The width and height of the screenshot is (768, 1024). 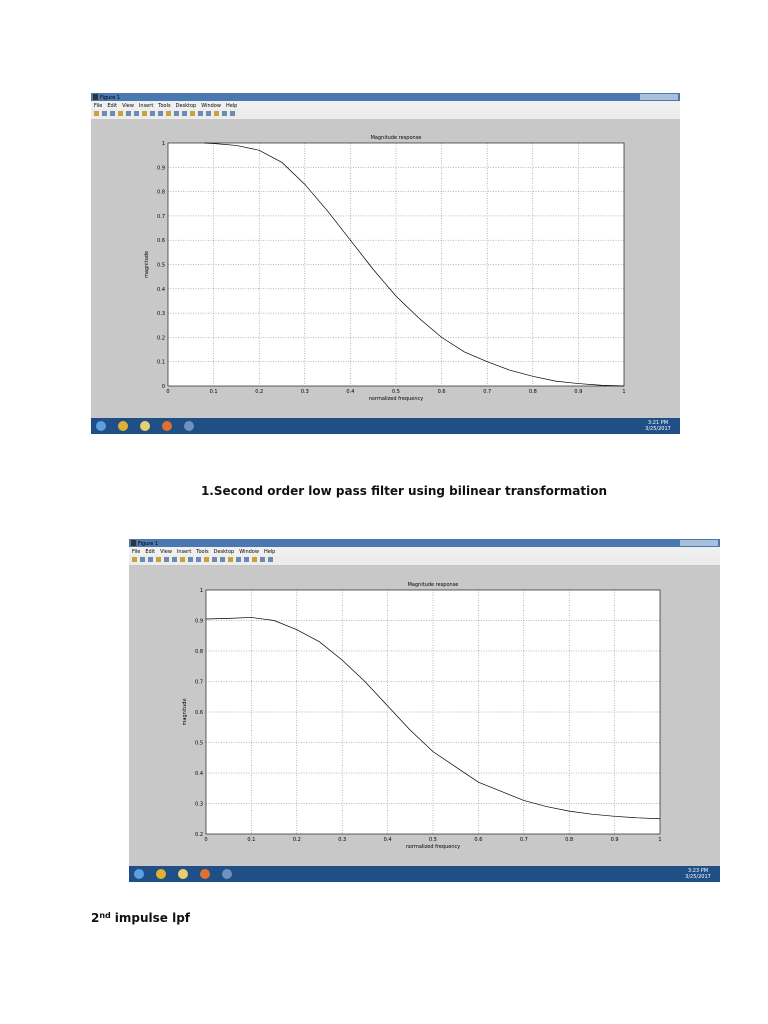 What do you see at coordinates (163, 387) in the screenshot?
I see `y-tick-label: 0` at bounding box center [163, 387].